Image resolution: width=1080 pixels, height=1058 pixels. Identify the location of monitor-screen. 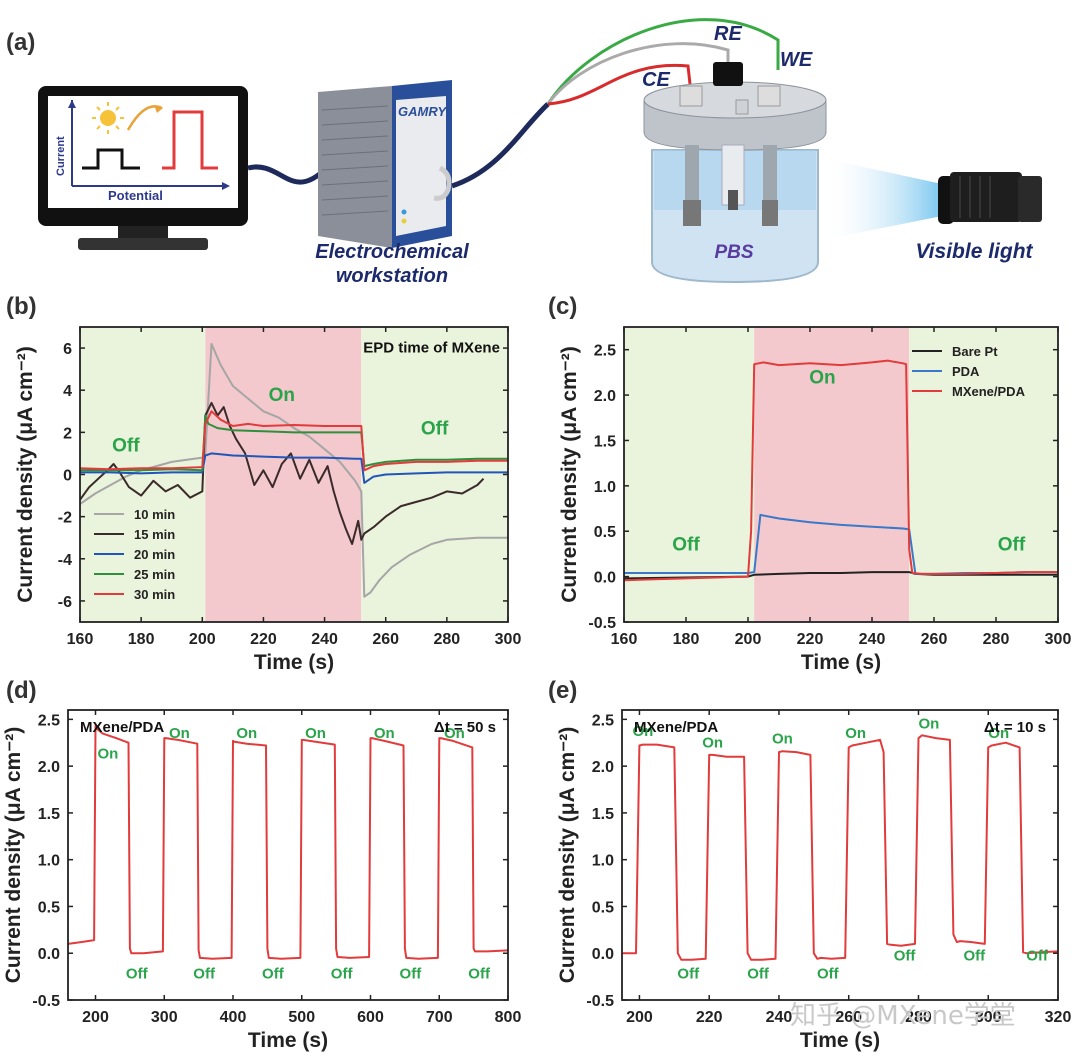
(143, 152).